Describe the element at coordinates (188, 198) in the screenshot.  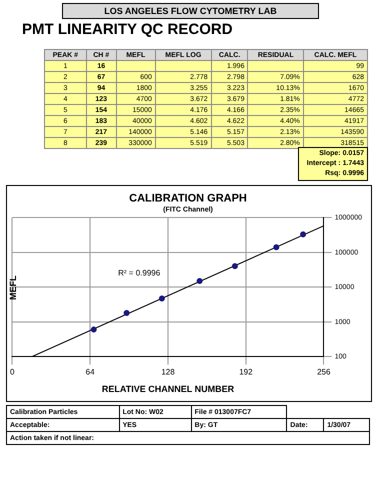
I see `chart-title: CALIBRATION GRAPH` at that location.